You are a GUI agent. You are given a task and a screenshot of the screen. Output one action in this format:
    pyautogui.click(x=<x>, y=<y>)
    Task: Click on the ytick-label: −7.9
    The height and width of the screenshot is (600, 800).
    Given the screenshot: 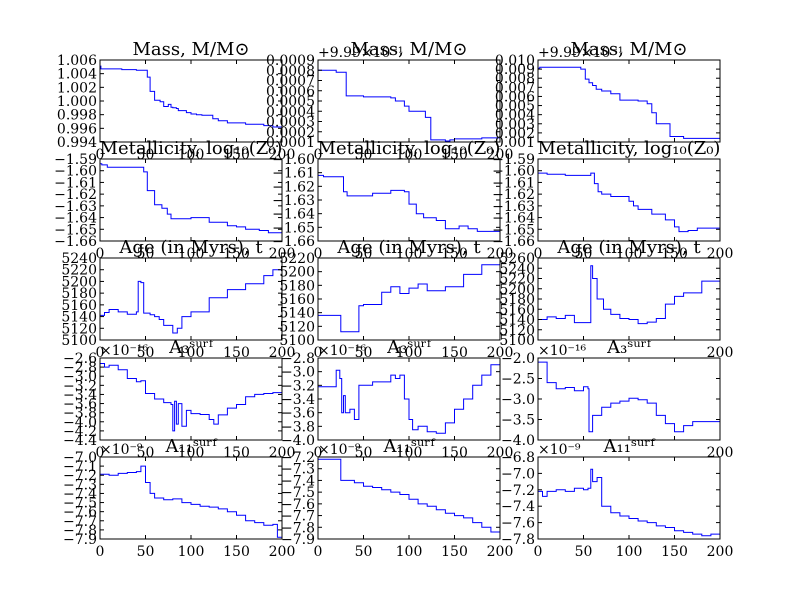 What is the action you would take?
    pyautogui.click(x=80, y=540)
    